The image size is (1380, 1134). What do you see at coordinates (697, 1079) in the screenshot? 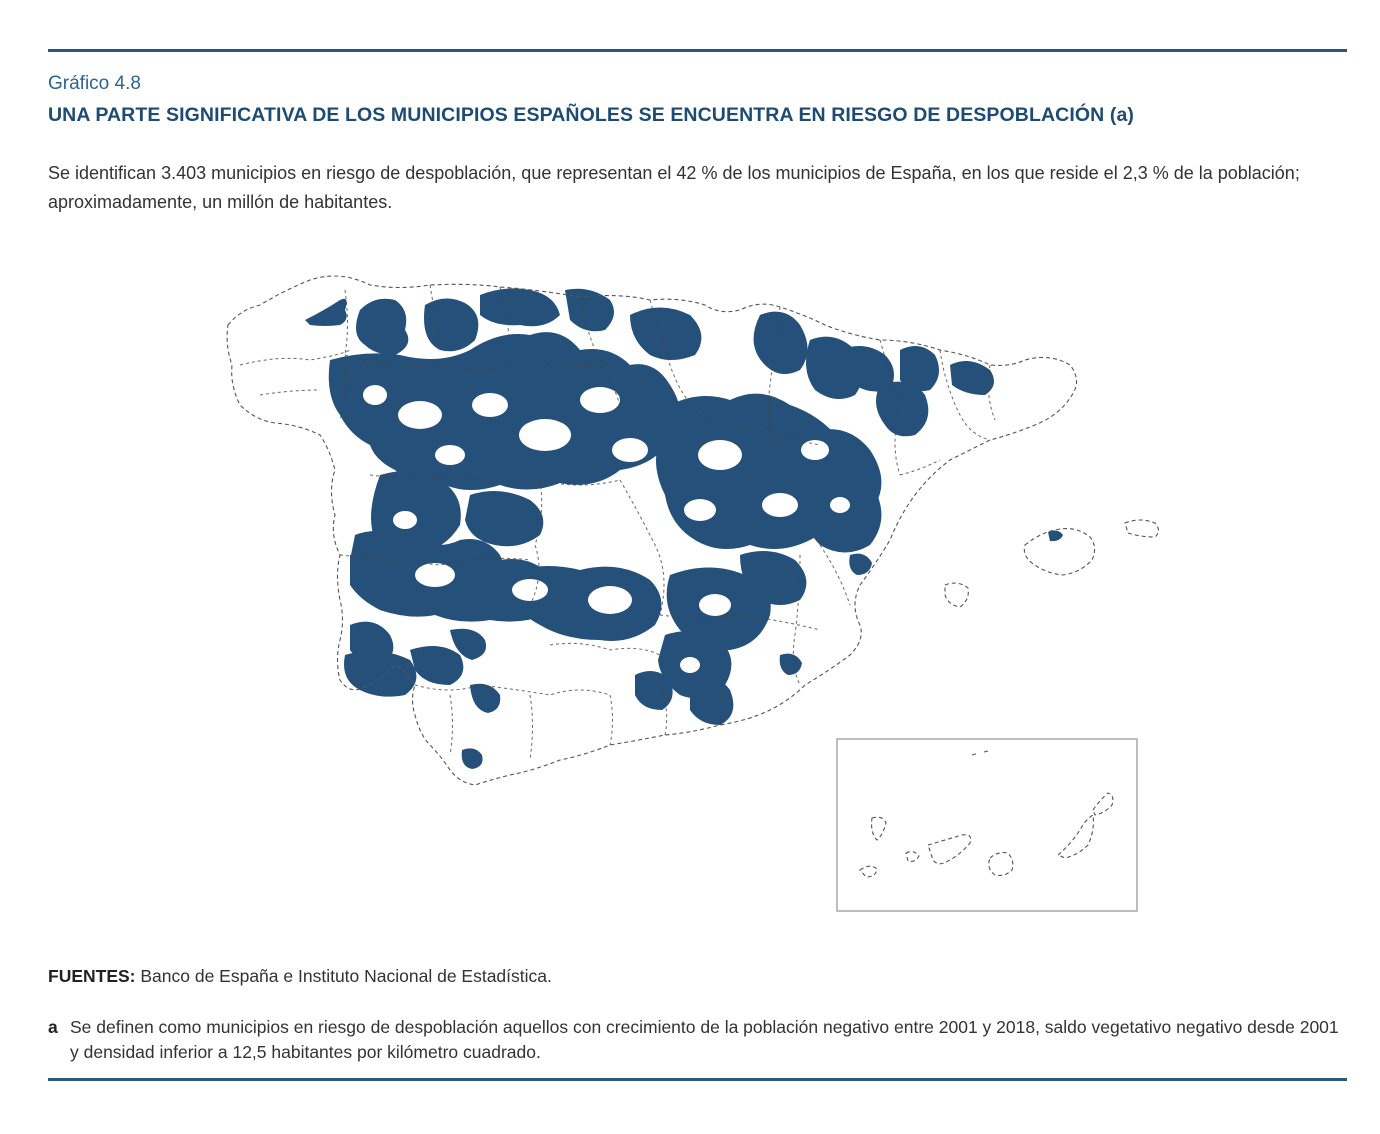
I see `bottom-rule` at bounding box center [697, 1079].